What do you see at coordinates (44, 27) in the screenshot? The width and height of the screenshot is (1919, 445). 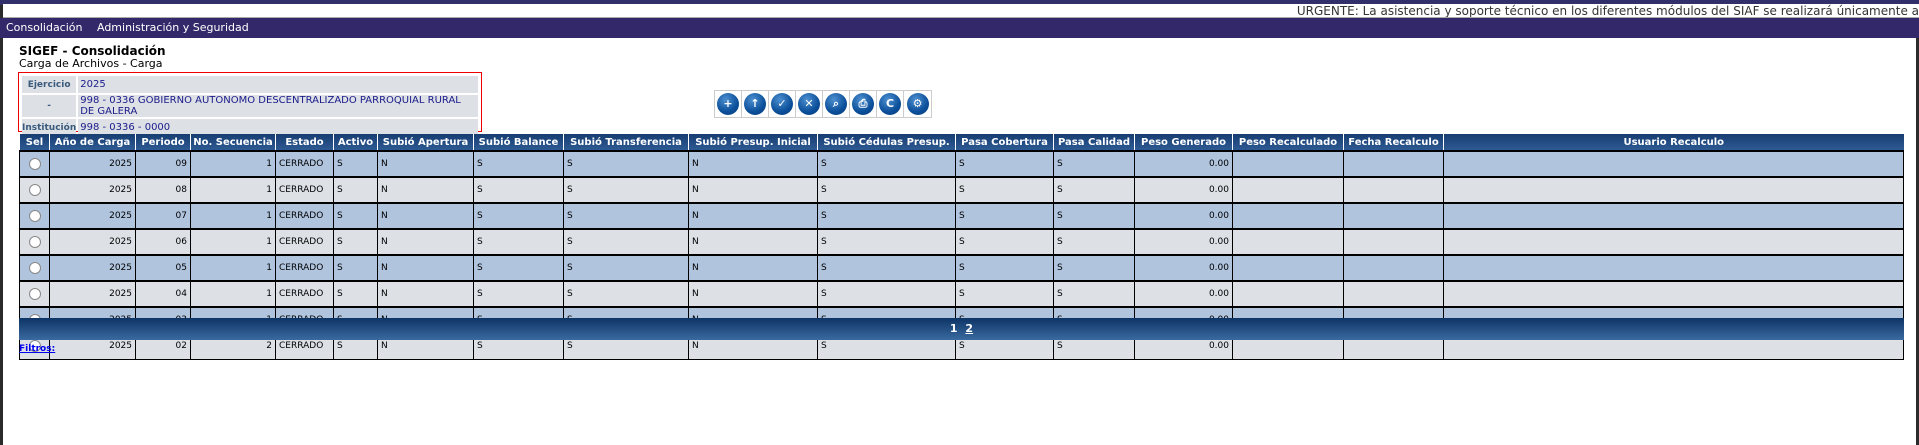 I see `menu-consolidacion: Consolidación` at bounding box center [44, 27].